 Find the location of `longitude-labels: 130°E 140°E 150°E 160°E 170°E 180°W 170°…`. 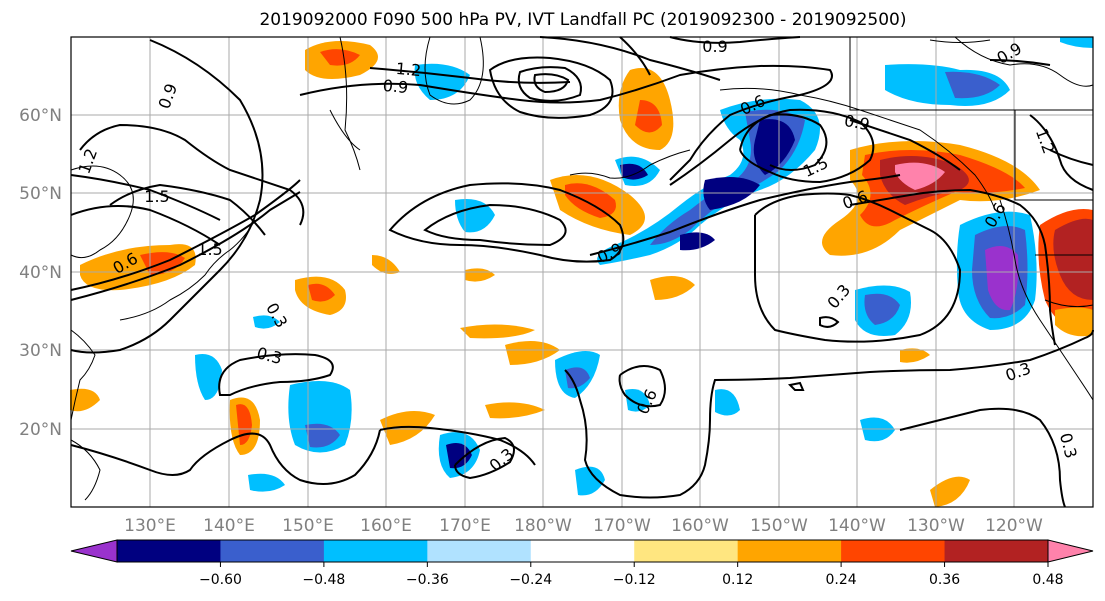

longitude-labels: 130°E 140°E 150°E 160°E 170°E 180°W 170°… is located at coordinates (583, 526).